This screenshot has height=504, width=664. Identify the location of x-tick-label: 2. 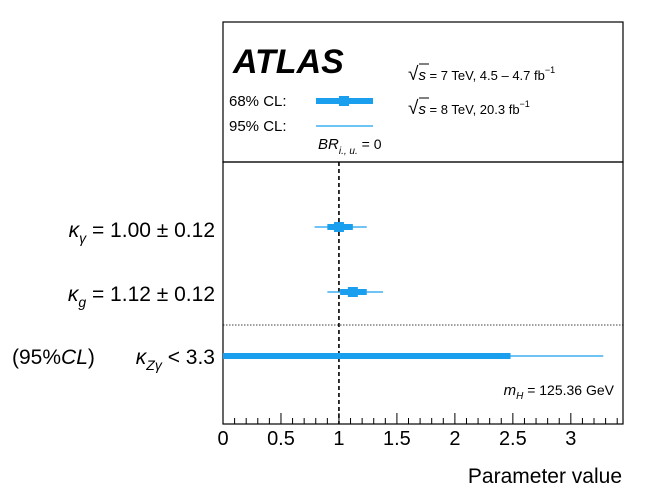
(454, 439).